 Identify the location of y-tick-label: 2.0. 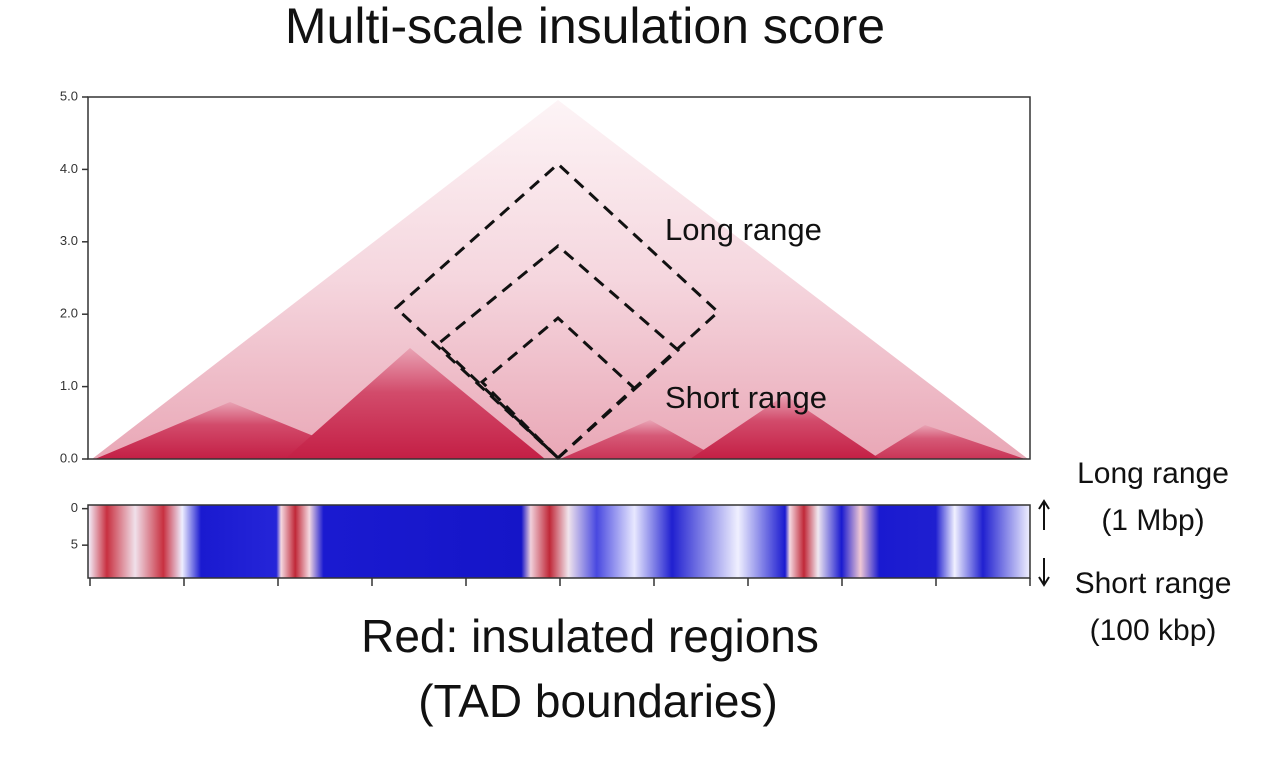
(69, 313).